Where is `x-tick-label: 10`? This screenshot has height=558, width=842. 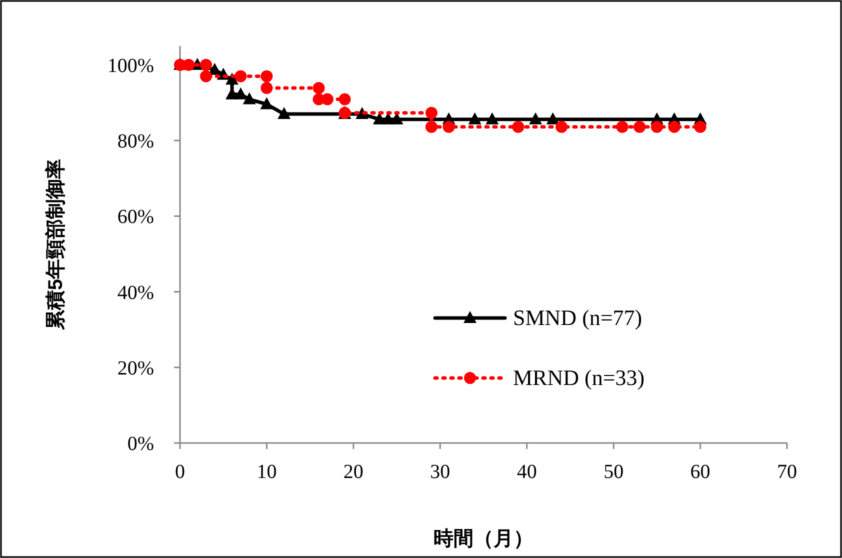
x-tick-label: 10 is located at coordinates (266, 472).